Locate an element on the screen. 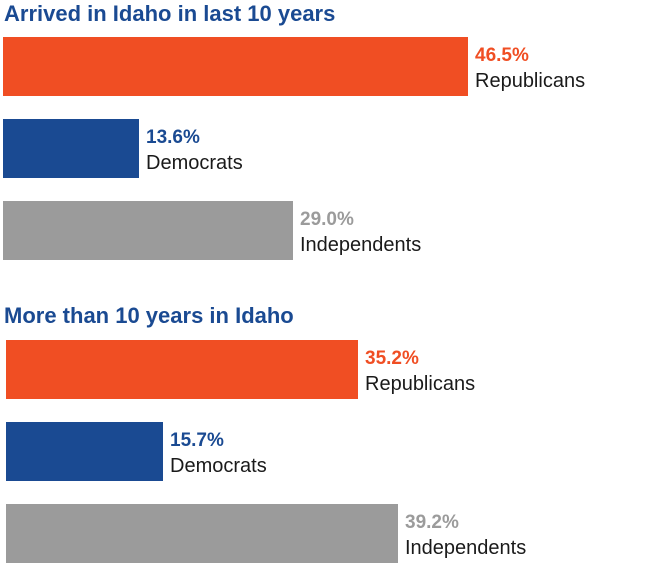 This screenshot has height=564, width=660. value-label: 15.7% is located at coordinates (197, 440).